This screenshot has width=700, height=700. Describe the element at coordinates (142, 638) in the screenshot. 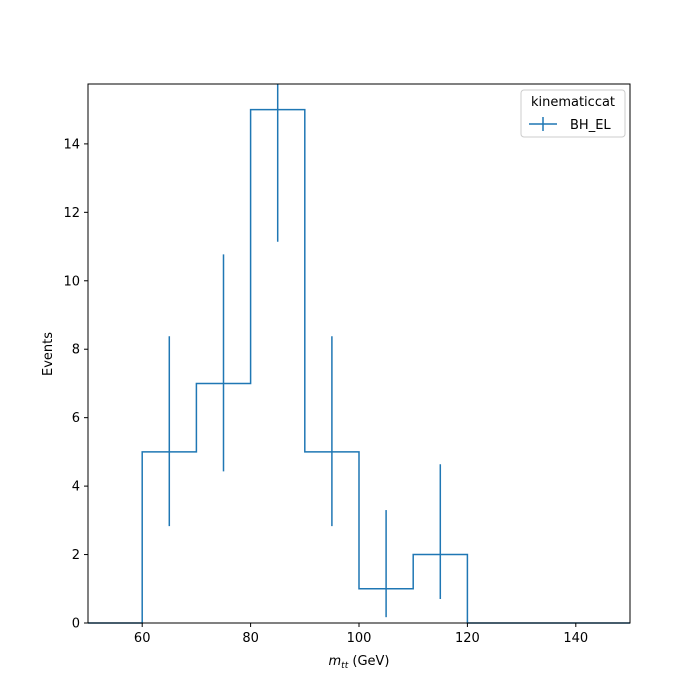

I see `x-tick-label: 60` at that location.